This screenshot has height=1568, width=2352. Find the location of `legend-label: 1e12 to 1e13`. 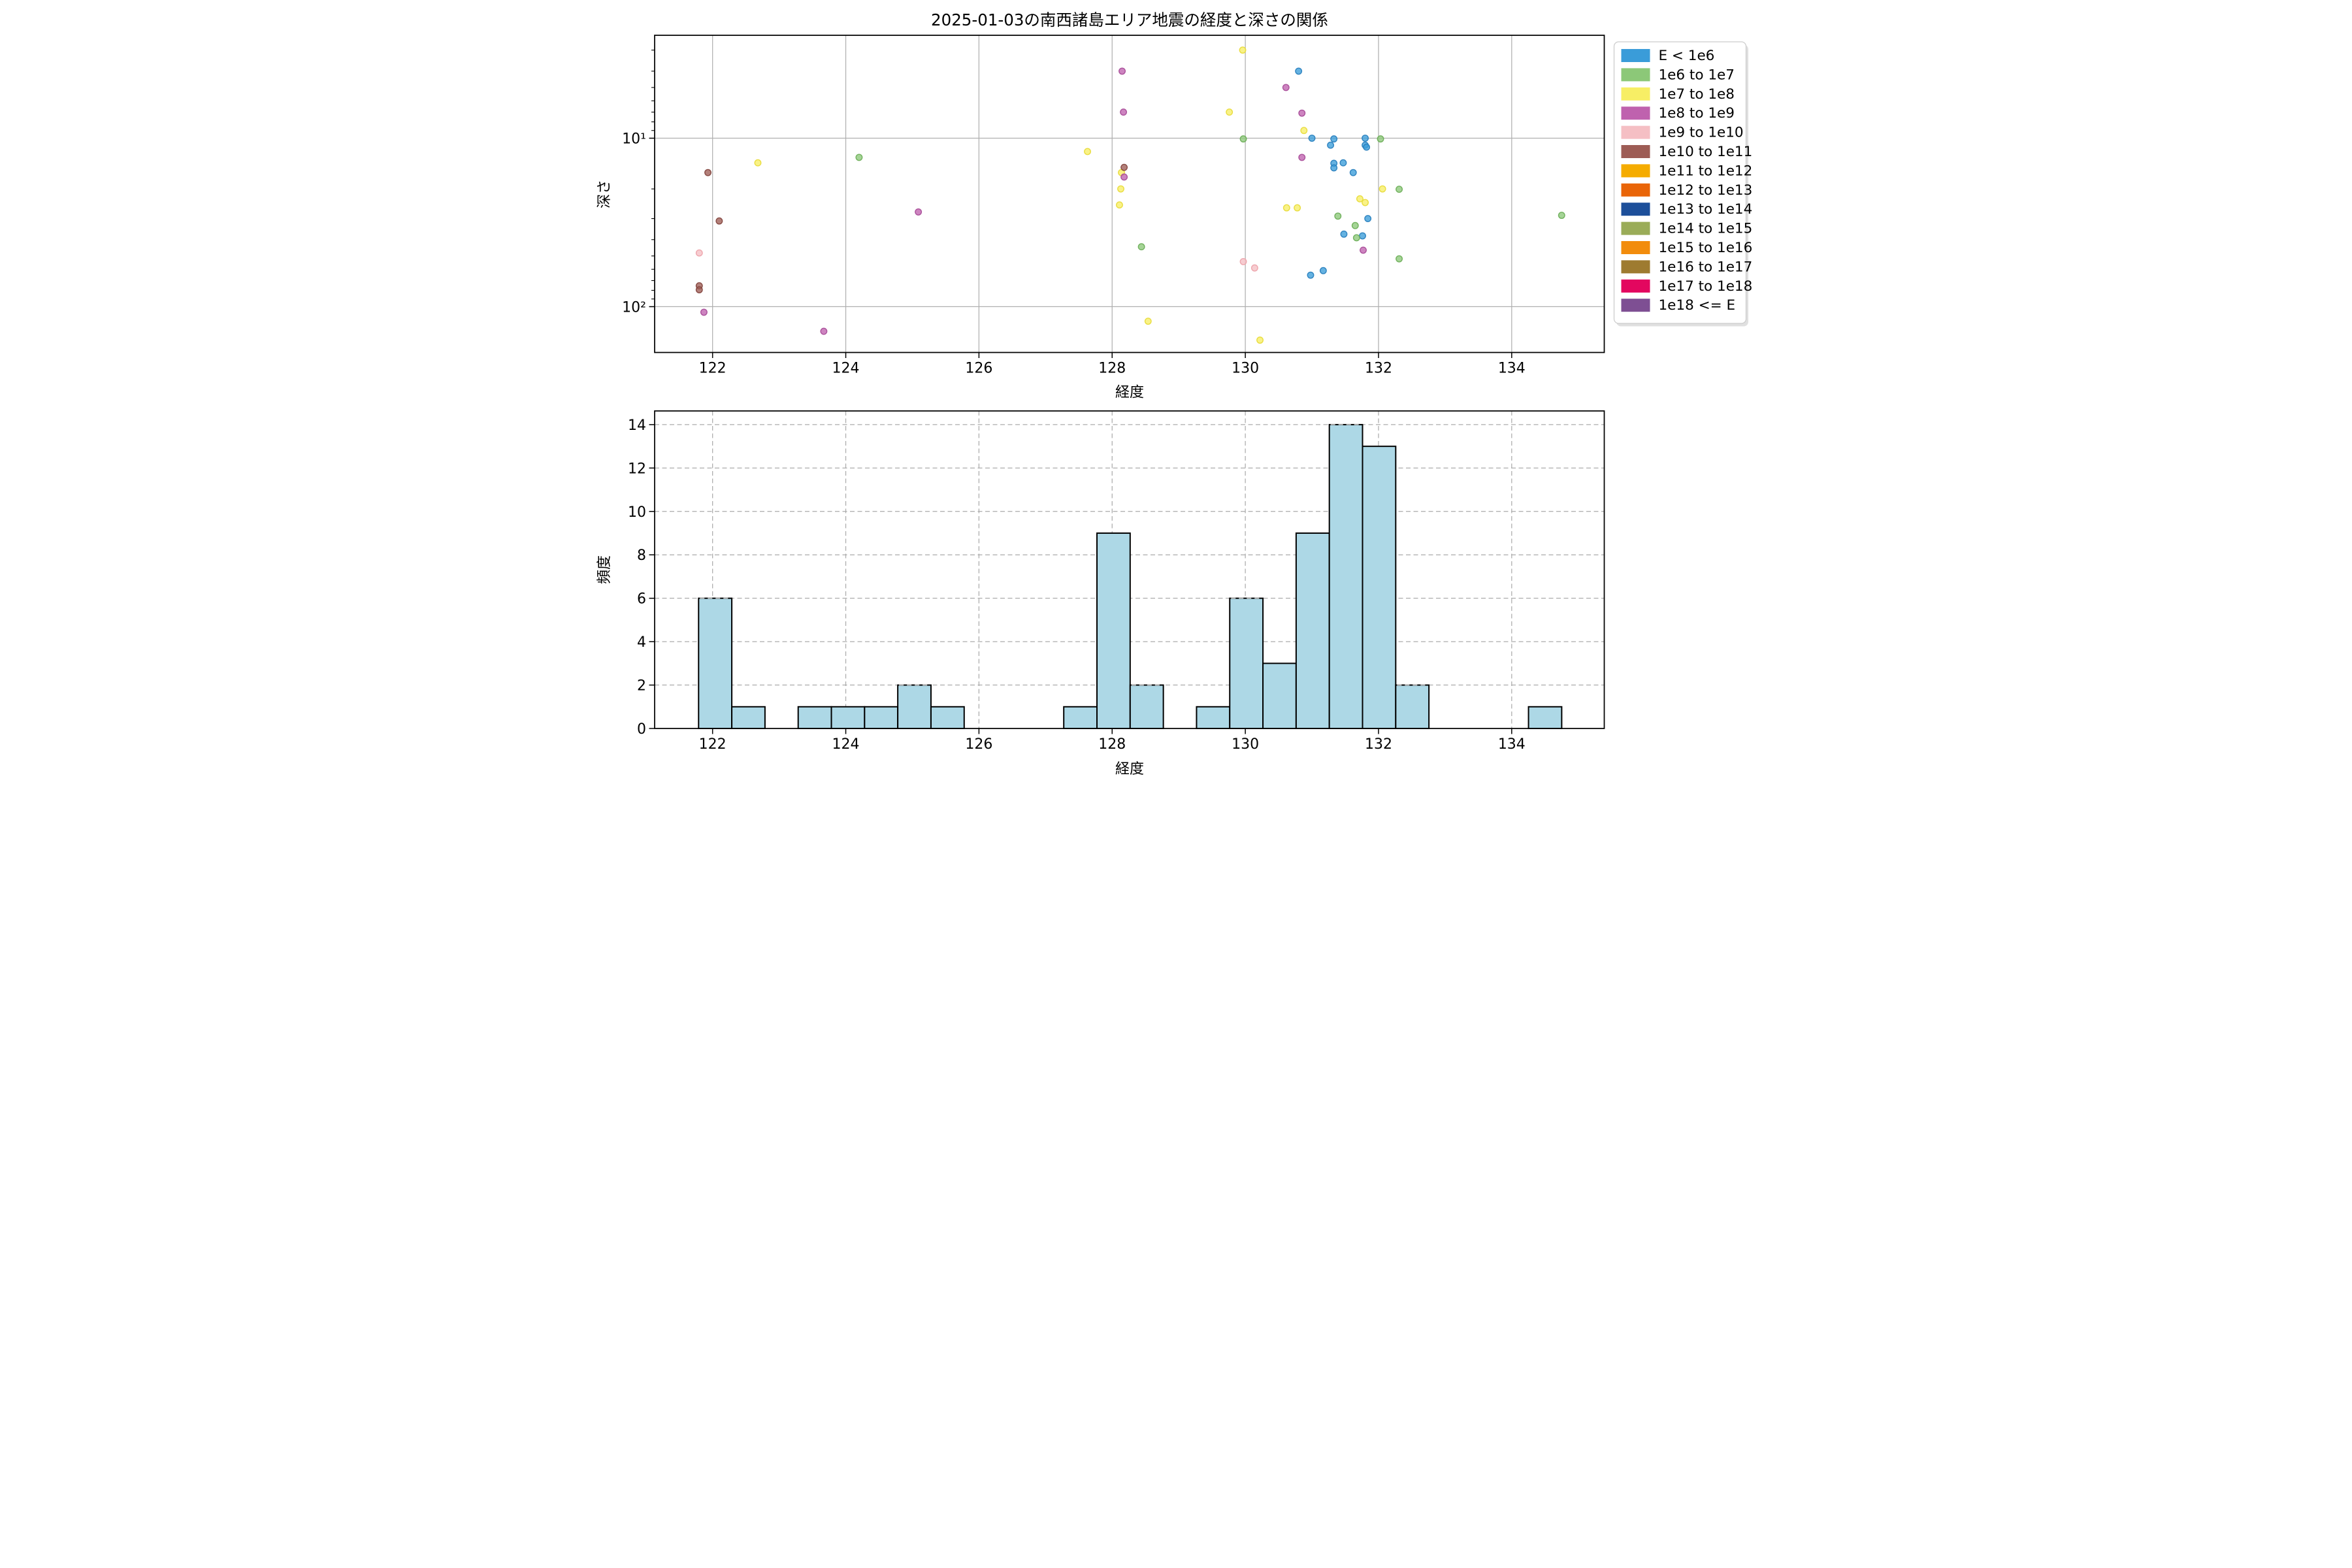

legend-label: 1e12 to 1e13 is located at coordinates (1706, 190).